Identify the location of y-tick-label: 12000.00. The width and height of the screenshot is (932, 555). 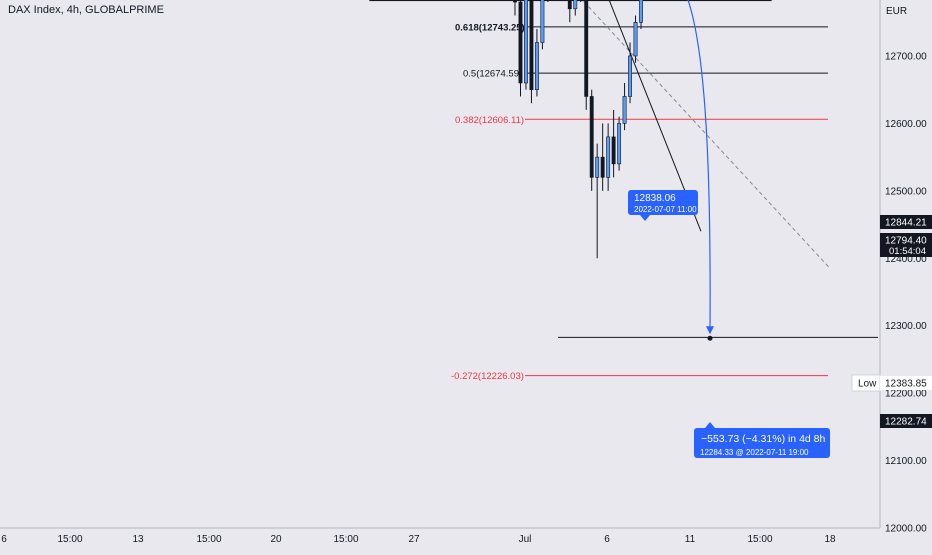
(906, 529).